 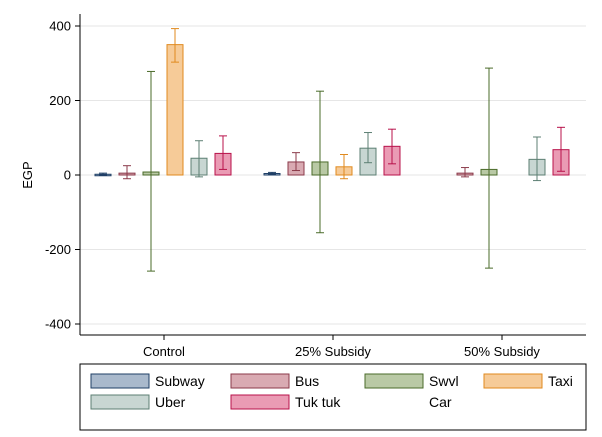 What do you see at coordinates (164, 351) in the screenshot?
I see `x-tick-label: Control` at bounding box center [164, 351].